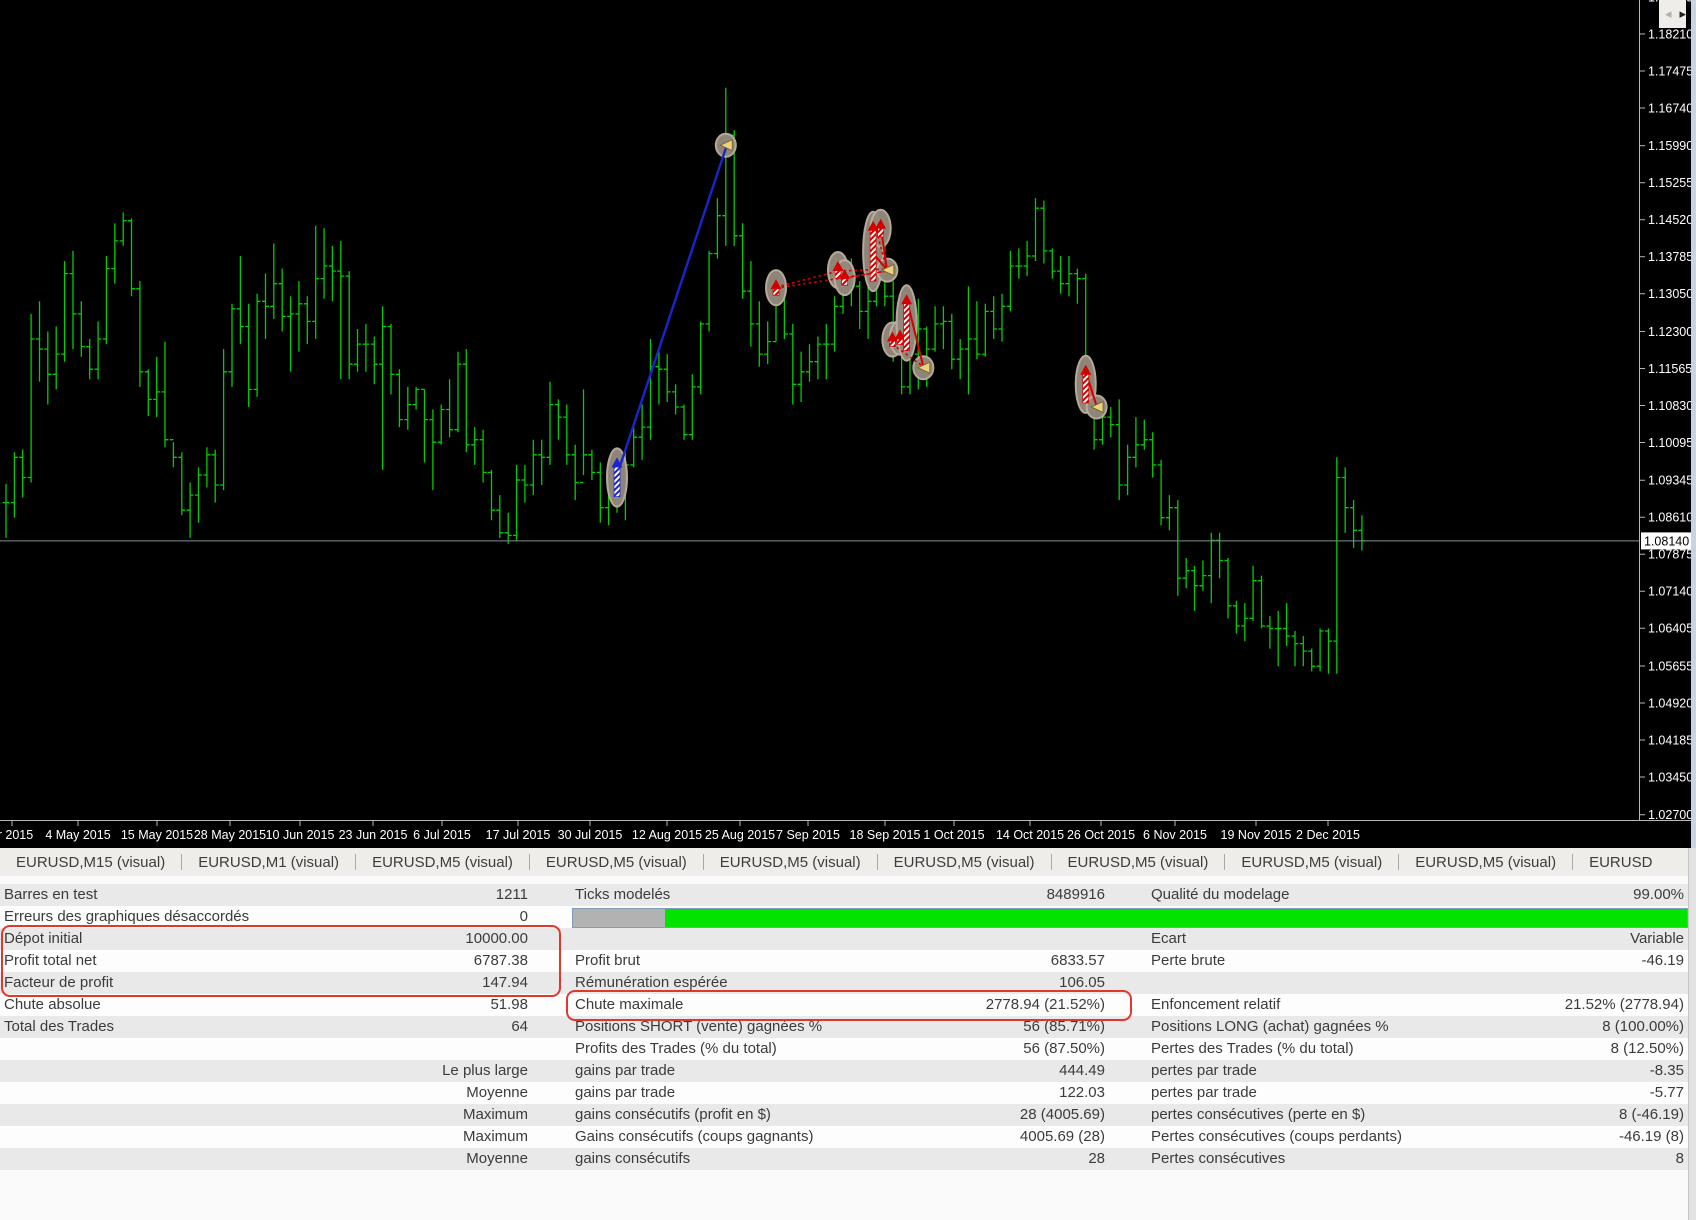 The width and height of the screenshot is (1696, 1220). What do you see at coordinates (1670, 257) in the screenshot?
I see `price-axis-label: 1.13785` at bounding box center [1670, 257].